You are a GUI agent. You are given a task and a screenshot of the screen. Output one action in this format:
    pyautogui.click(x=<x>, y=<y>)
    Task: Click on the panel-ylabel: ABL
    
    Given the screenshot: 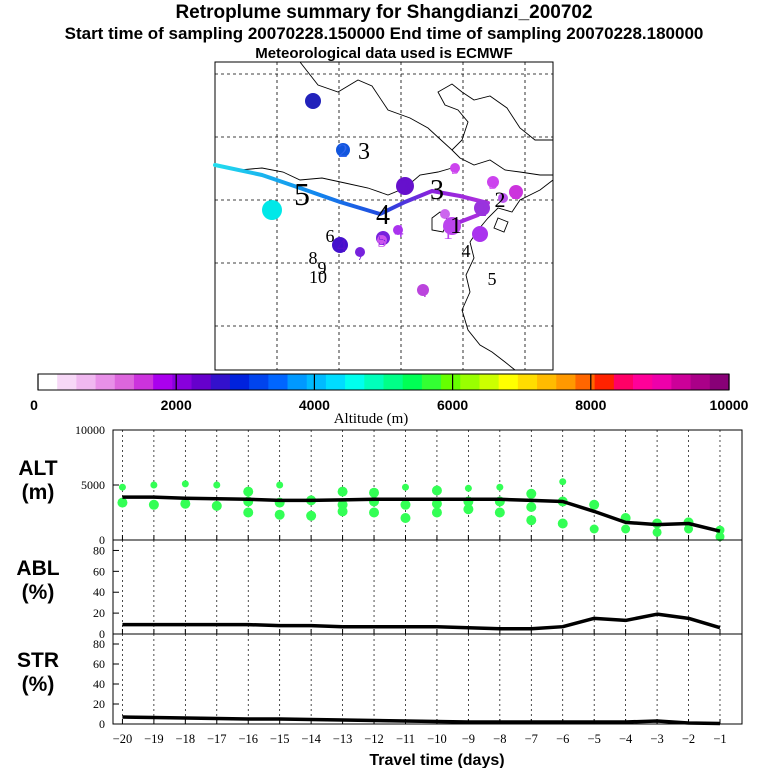 What is the action you would take?
    pyautogui.click(x=37, y=568)
    